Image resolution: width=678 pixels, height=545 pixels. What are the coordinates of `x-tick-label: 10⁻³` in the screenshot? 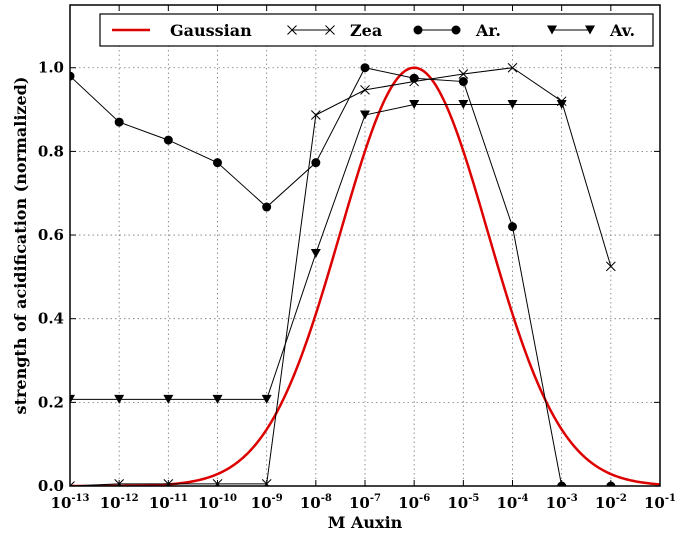 It's located at (562, 502).